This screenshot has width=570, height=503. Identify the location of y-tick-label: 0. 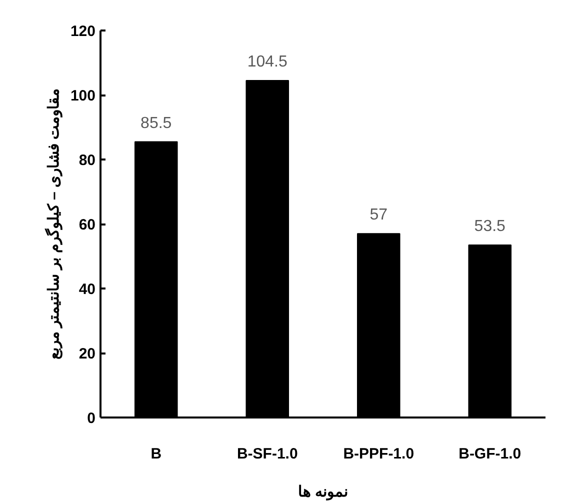
(91, 418).